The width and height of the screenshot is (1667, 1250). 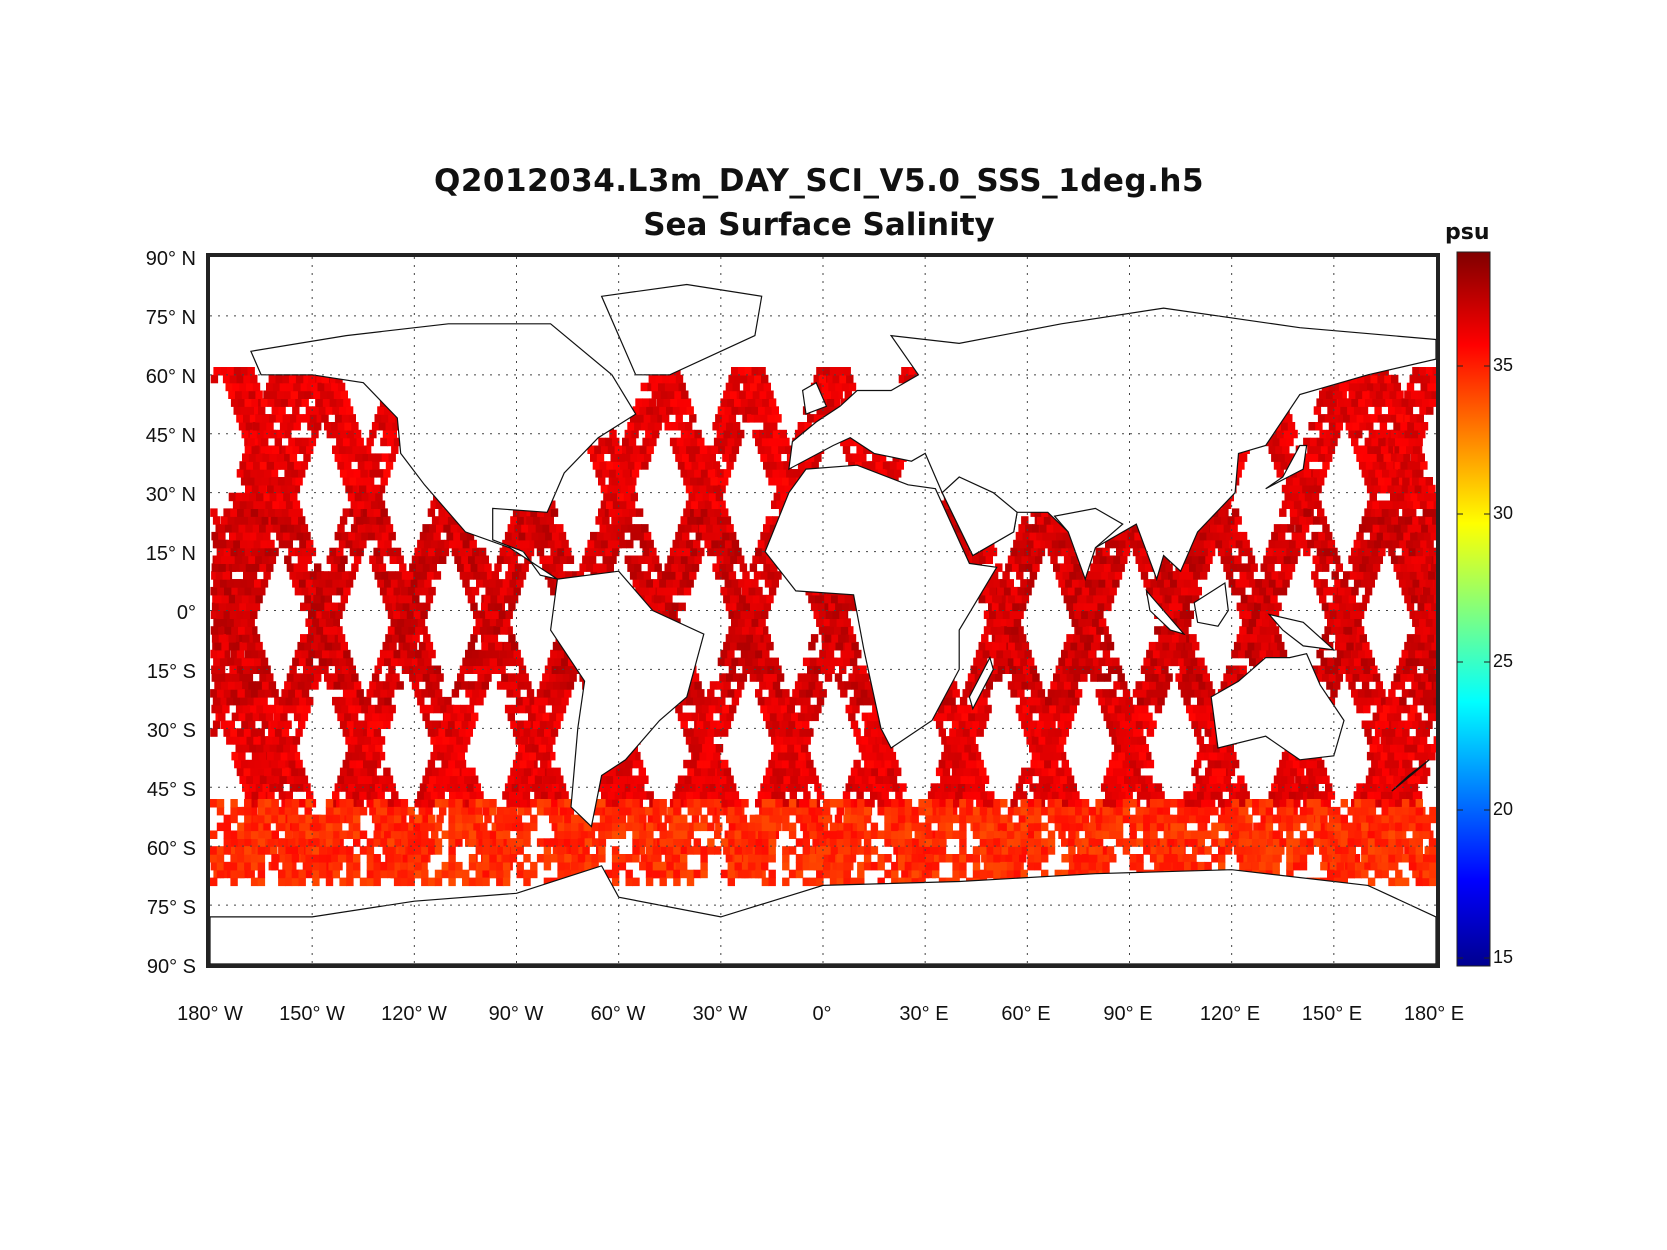 What do you see at coordinates (1503, 661) in the screenshot?
I see `colorbar-tick-label: 25` at bounding box center [1503, 661].